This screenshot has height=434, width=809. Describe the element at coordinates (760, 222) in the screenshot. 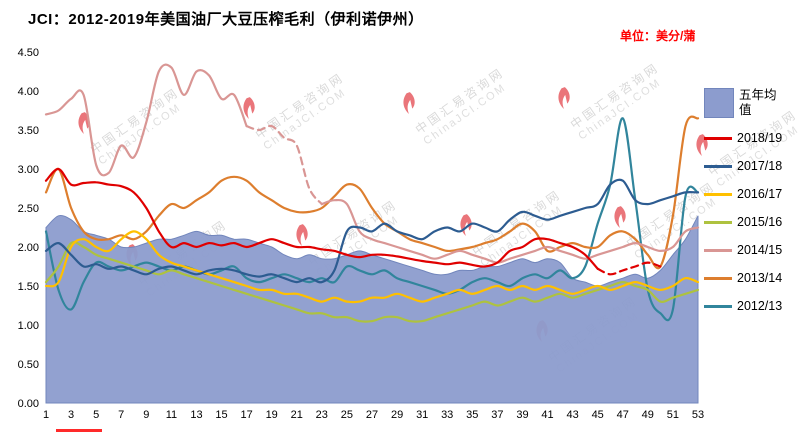

I see `legend-label-2015-16: 2015/16` at that location.